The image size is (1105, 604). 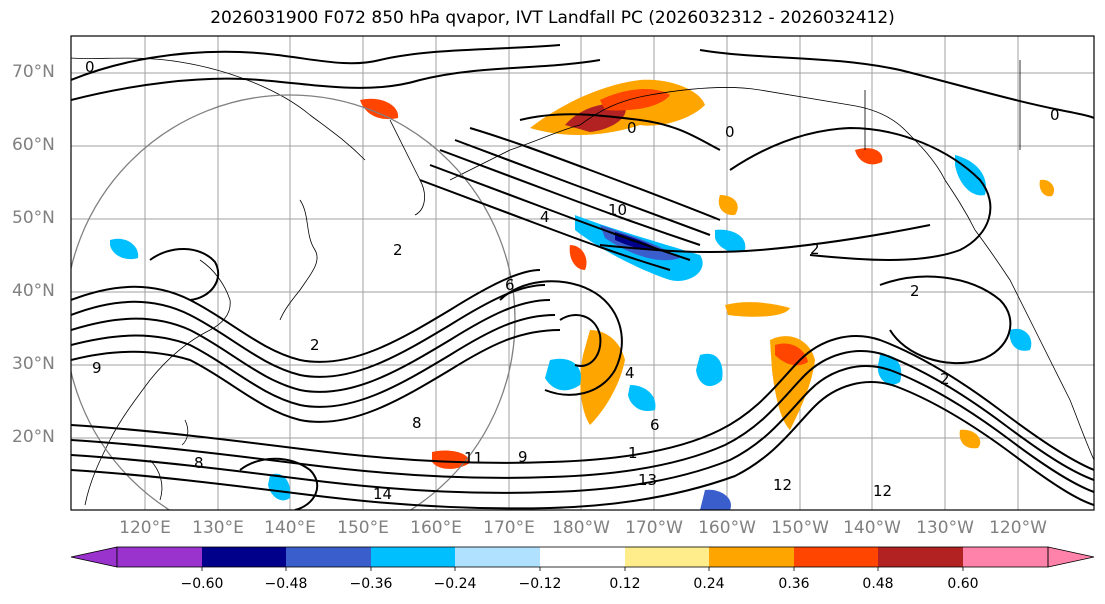 I want to click on lon-label: 140°W, so click(x=872, y=528).